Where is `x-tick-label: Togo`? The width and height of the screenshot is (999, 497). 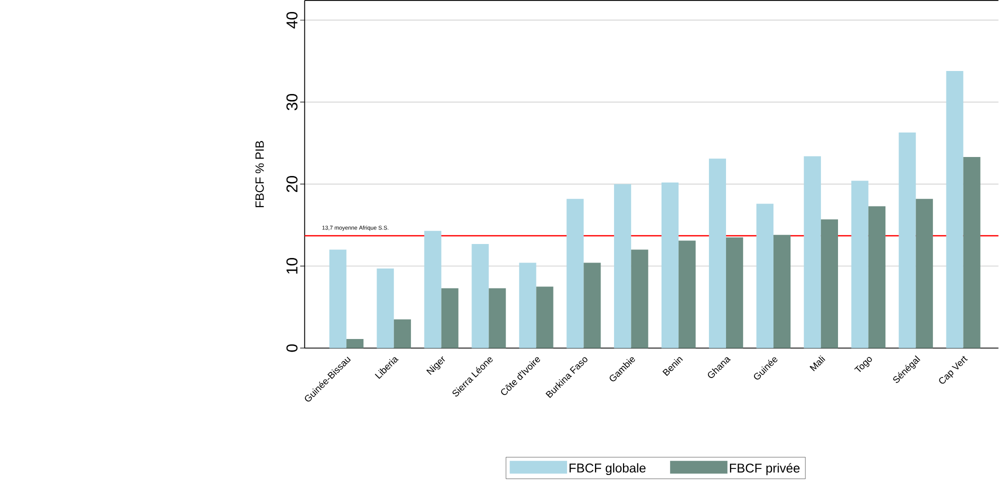
x-tick-label: Togo is located at coordinates (863, 364).